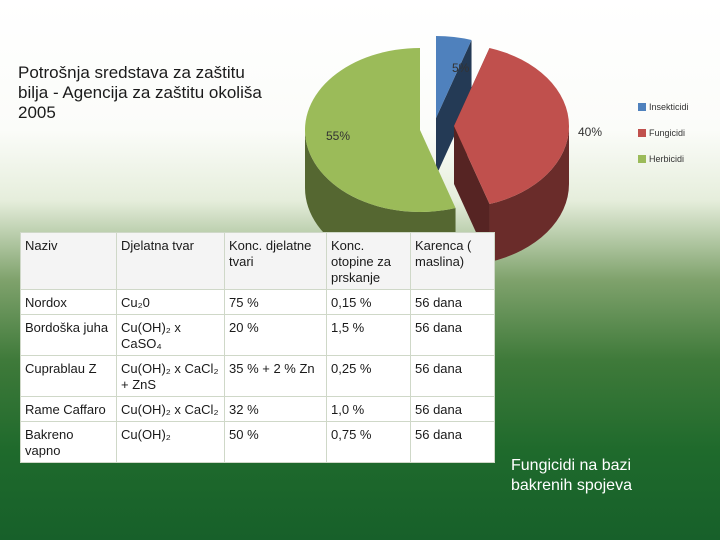 The height and width of the screenshot is (540, 720). I want to click on pie-slice-fungicidi, so click(511, 126).